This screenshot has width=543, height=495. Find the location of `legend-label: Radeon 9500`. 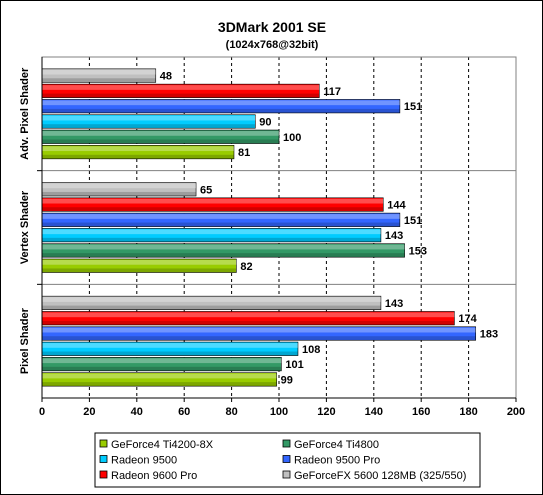

legend-label: Radeon 9500 is located at coordinates (144, 461).